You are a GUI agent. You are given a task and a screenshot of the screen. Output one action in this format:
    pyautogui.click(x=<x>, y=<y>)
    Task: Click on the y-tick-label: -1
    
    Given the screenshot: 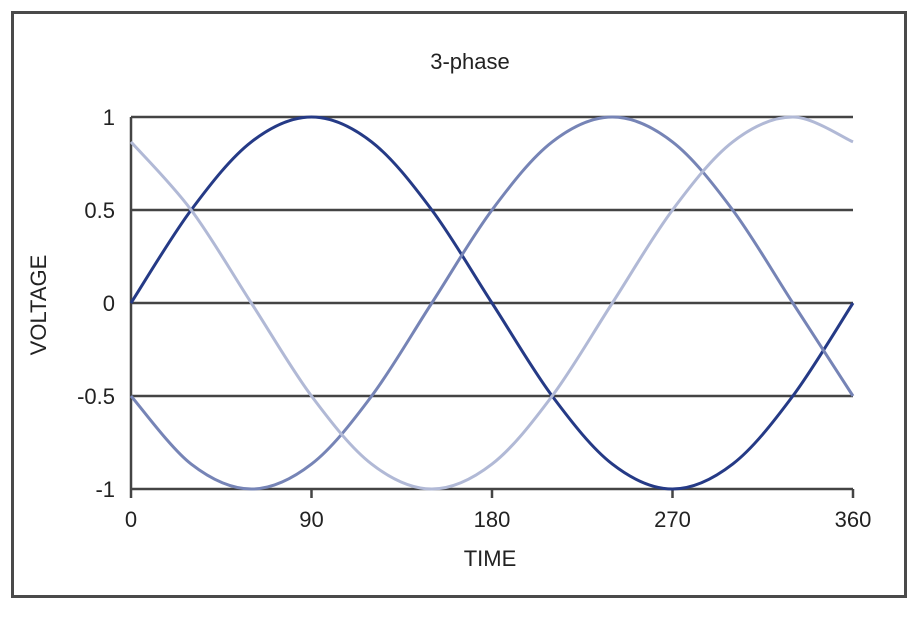 What is the action you would take?
    pyautogui.click(x=105, y=489)
    